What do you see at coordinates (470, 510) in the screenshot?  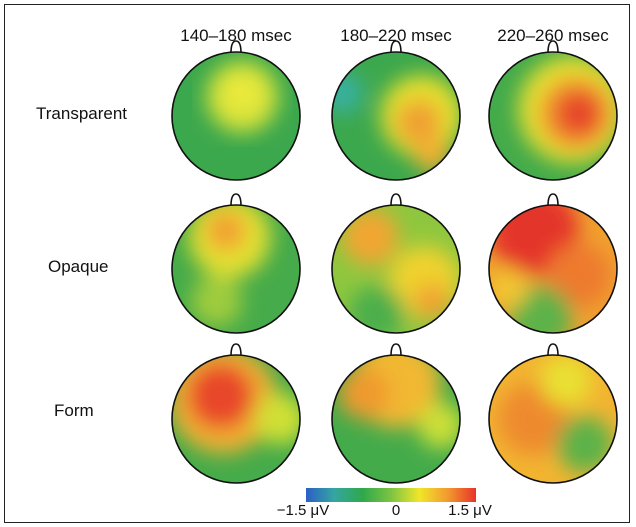 I see `colorbar-max-label: 1.5 μV` at bounding box center [470, 510].